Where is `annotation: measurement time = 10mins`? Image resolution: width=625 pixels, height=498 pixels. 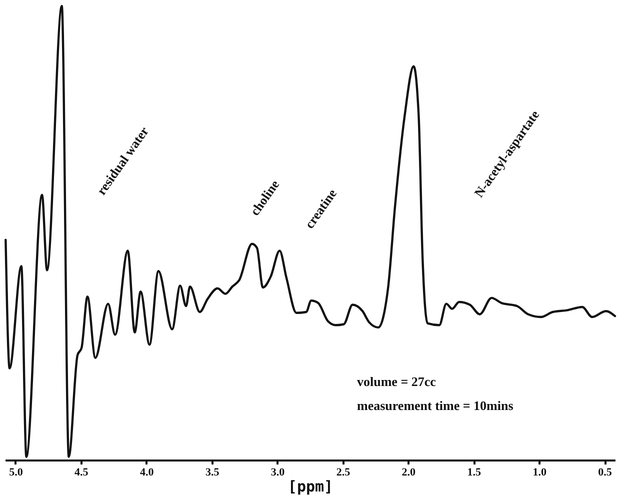
annotation: measurement time = 10mins is located at coordinates (435, 405).